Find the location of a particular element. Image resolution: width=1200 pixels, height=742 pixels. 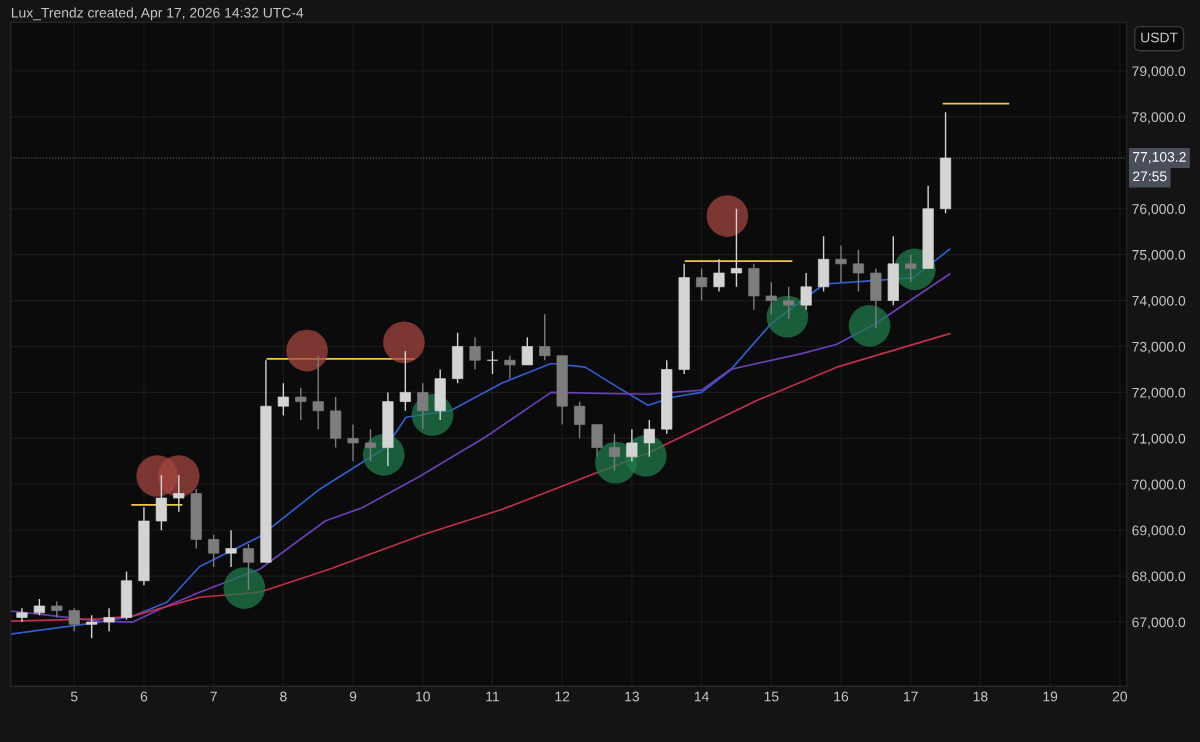

x-tick-label: 14 is located at coordinates (701, 696).